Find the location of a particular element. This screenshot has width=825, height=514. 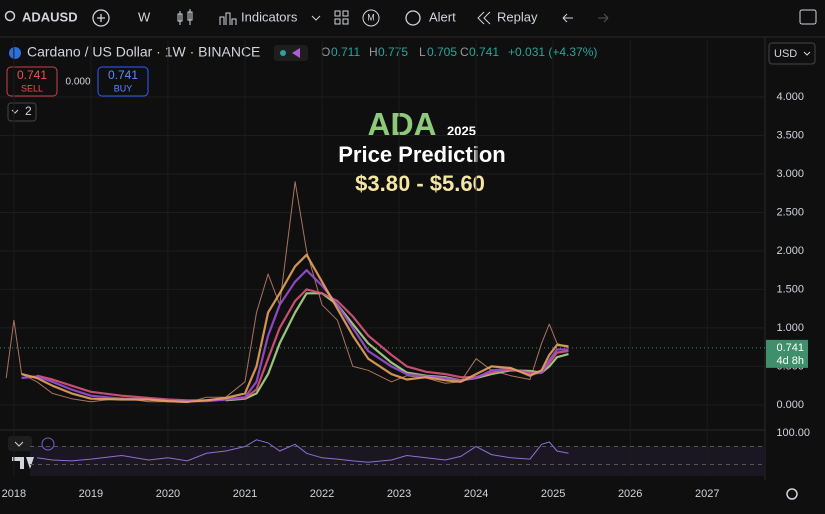

y-tick-label: 2.000 is located at coordinates (790, 251).